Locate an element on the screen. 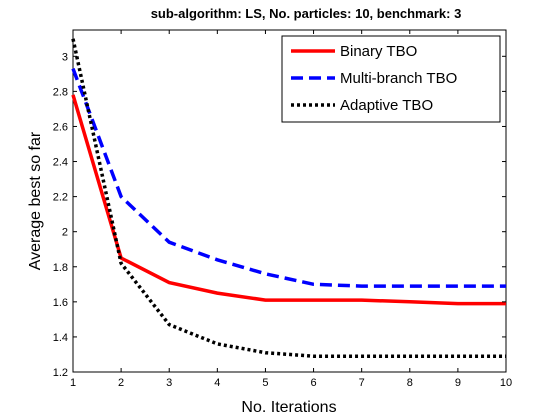 This screenshot has height=420, width=560. x-tick-label: 3 is located at coordinates (169, 383).